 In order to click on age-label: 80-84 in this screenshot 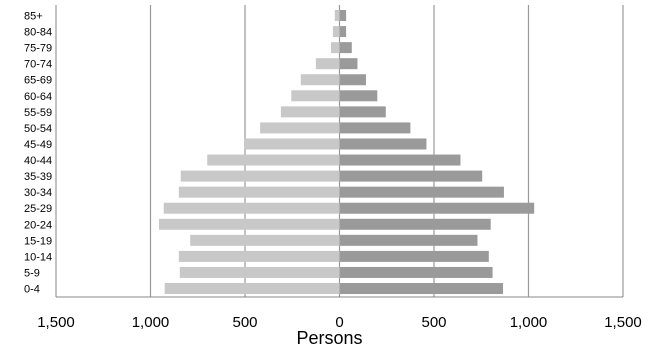, I will do `click(38, 33)`.